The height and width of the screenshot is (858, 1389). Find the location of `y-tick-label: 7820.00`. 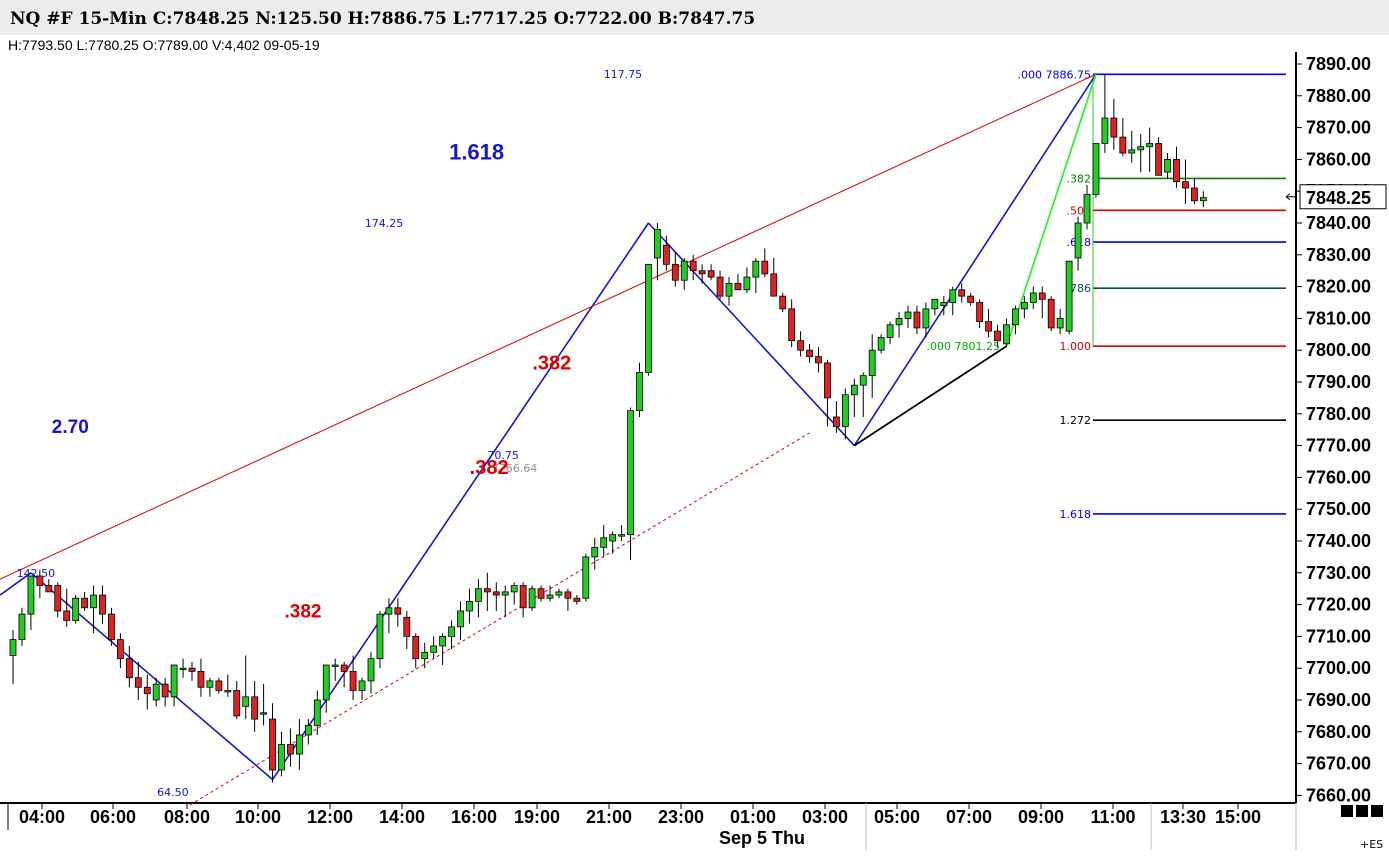

y-tick-label: 7820.00 is located at coordinates (1338, 287).